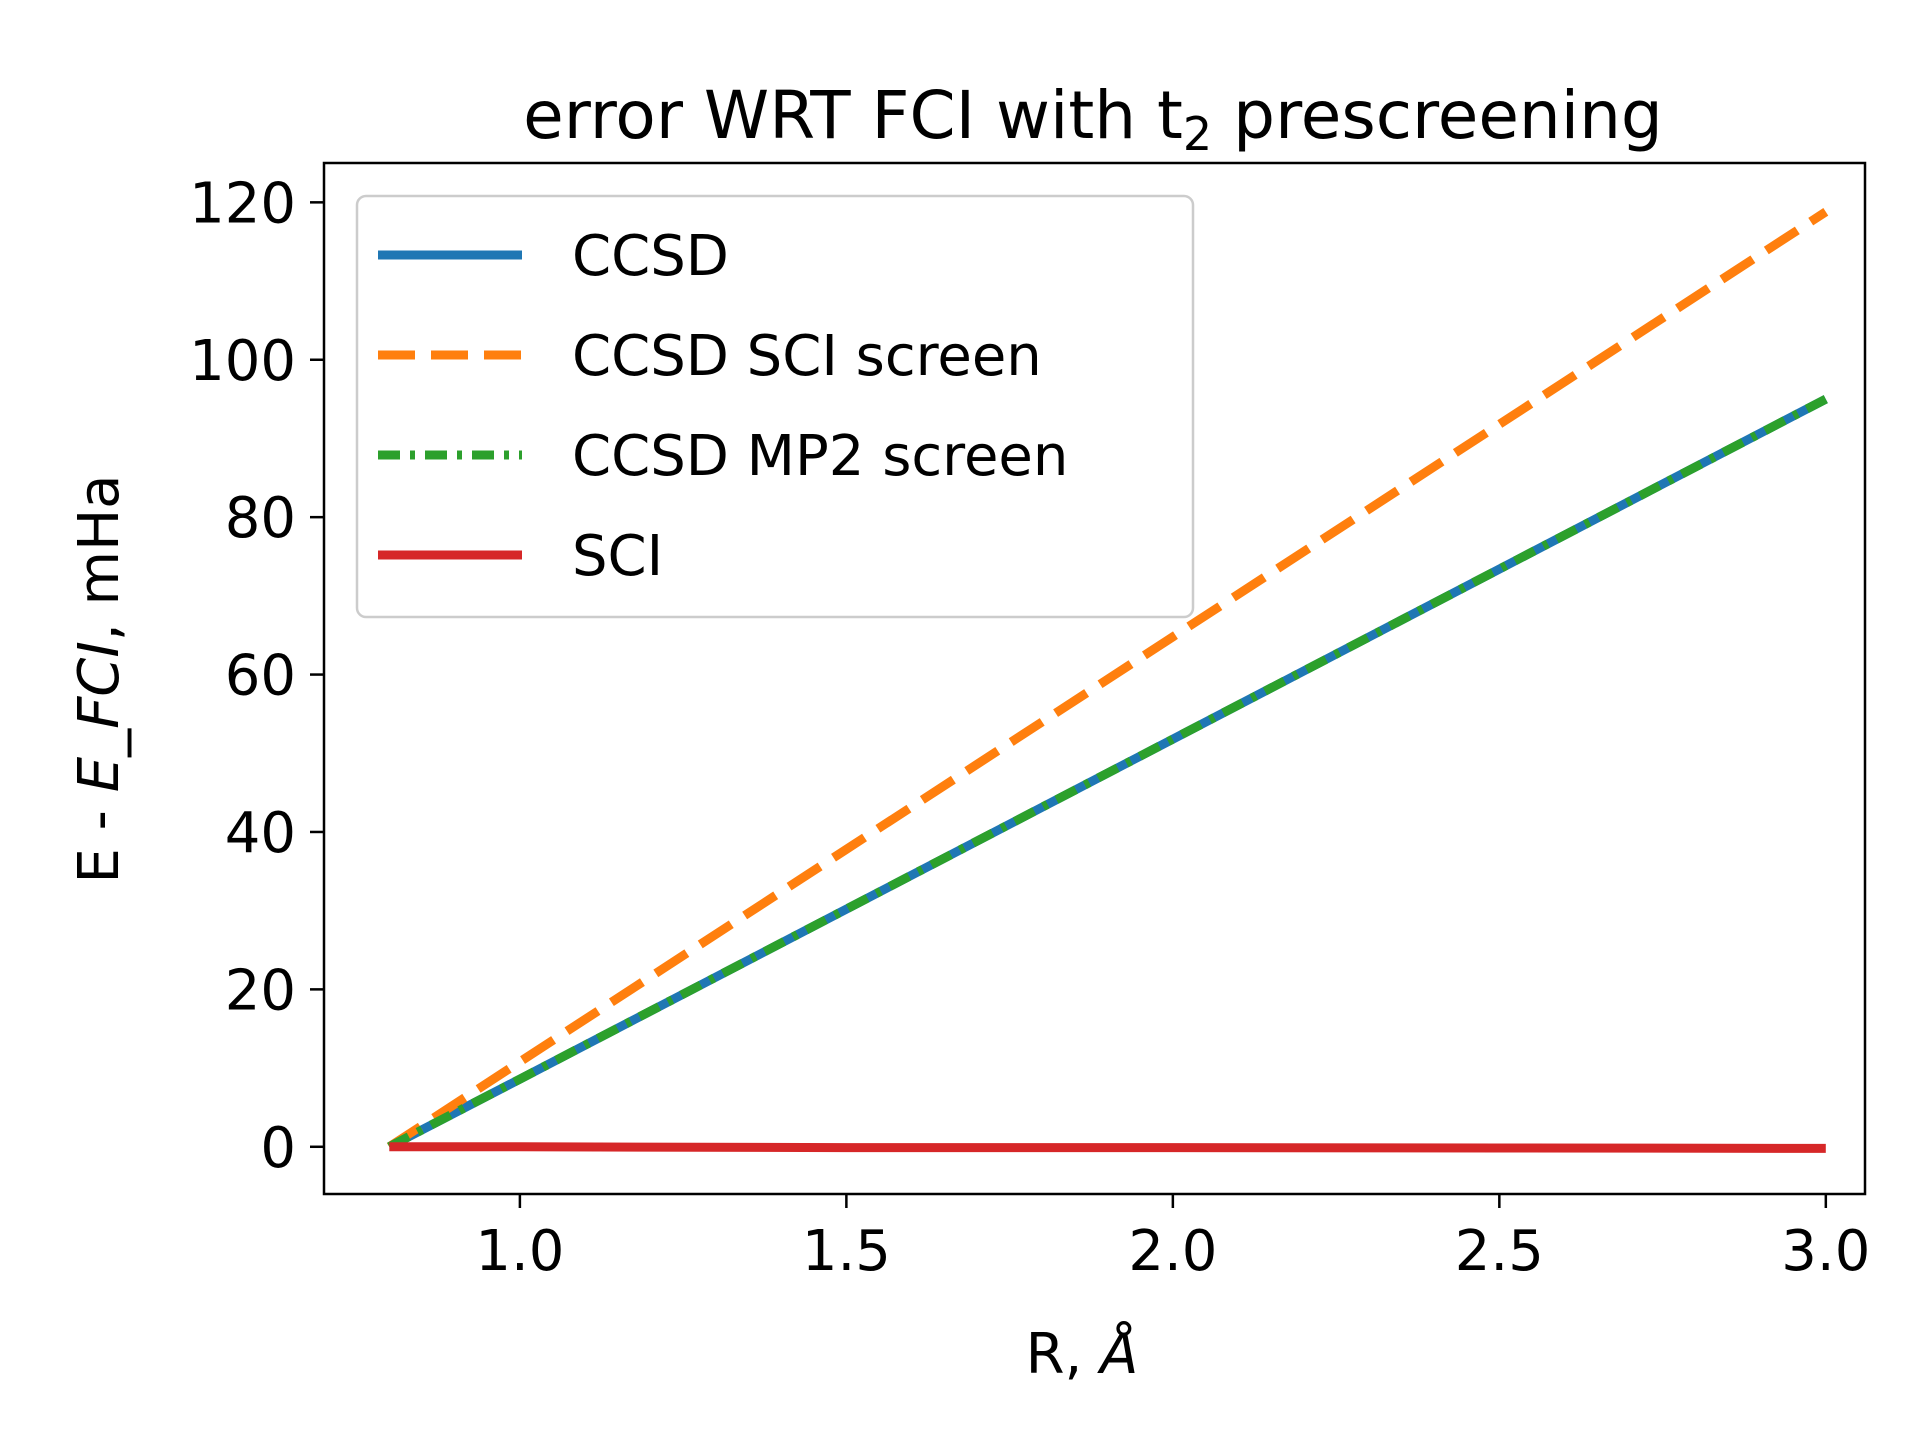 This screenshot has height=1440, width=1920. I want to click on x-axis-label: R, Å, so click(1082, 1354).